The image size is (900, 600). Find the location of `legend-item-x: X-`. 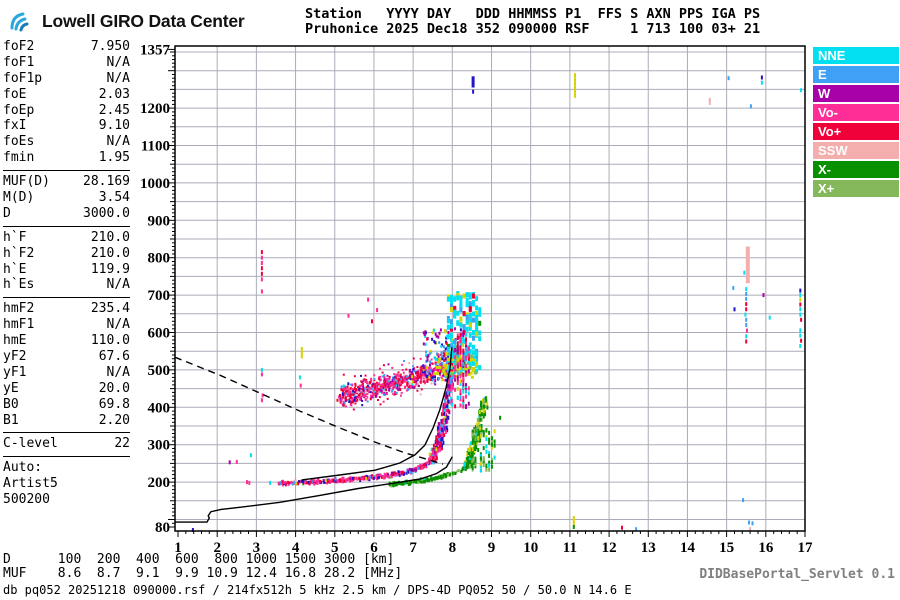

legend-item-x: X- is located at coordinates (856, 169).